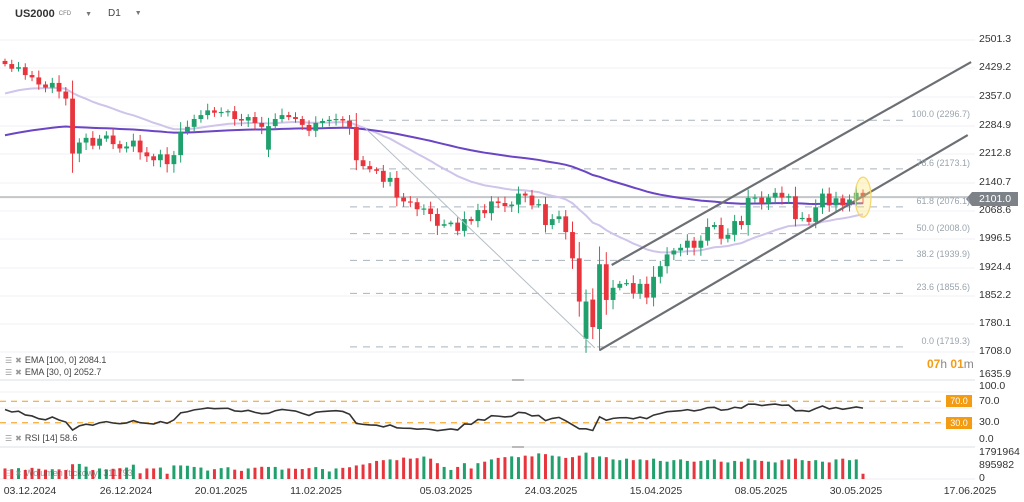 The image size is (1024, 502). Describe the element at coordinates (63, 372) in the screenshot. I see `legend-text: EMA [30, 0] 2052.7` at that location.